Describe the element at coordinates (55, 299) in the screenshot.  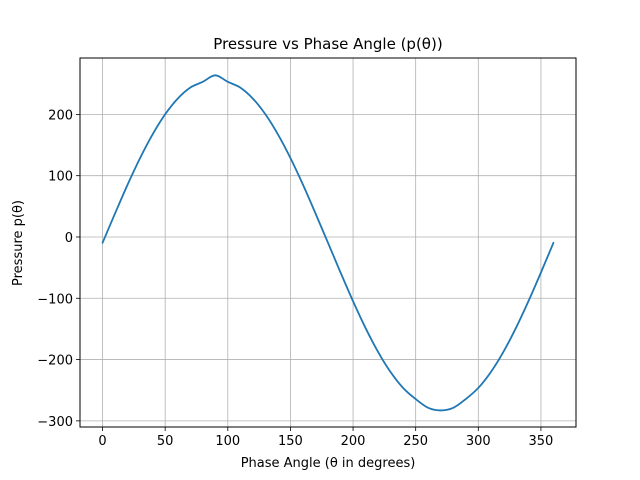
I see `y-tick-label: −100` at that location.